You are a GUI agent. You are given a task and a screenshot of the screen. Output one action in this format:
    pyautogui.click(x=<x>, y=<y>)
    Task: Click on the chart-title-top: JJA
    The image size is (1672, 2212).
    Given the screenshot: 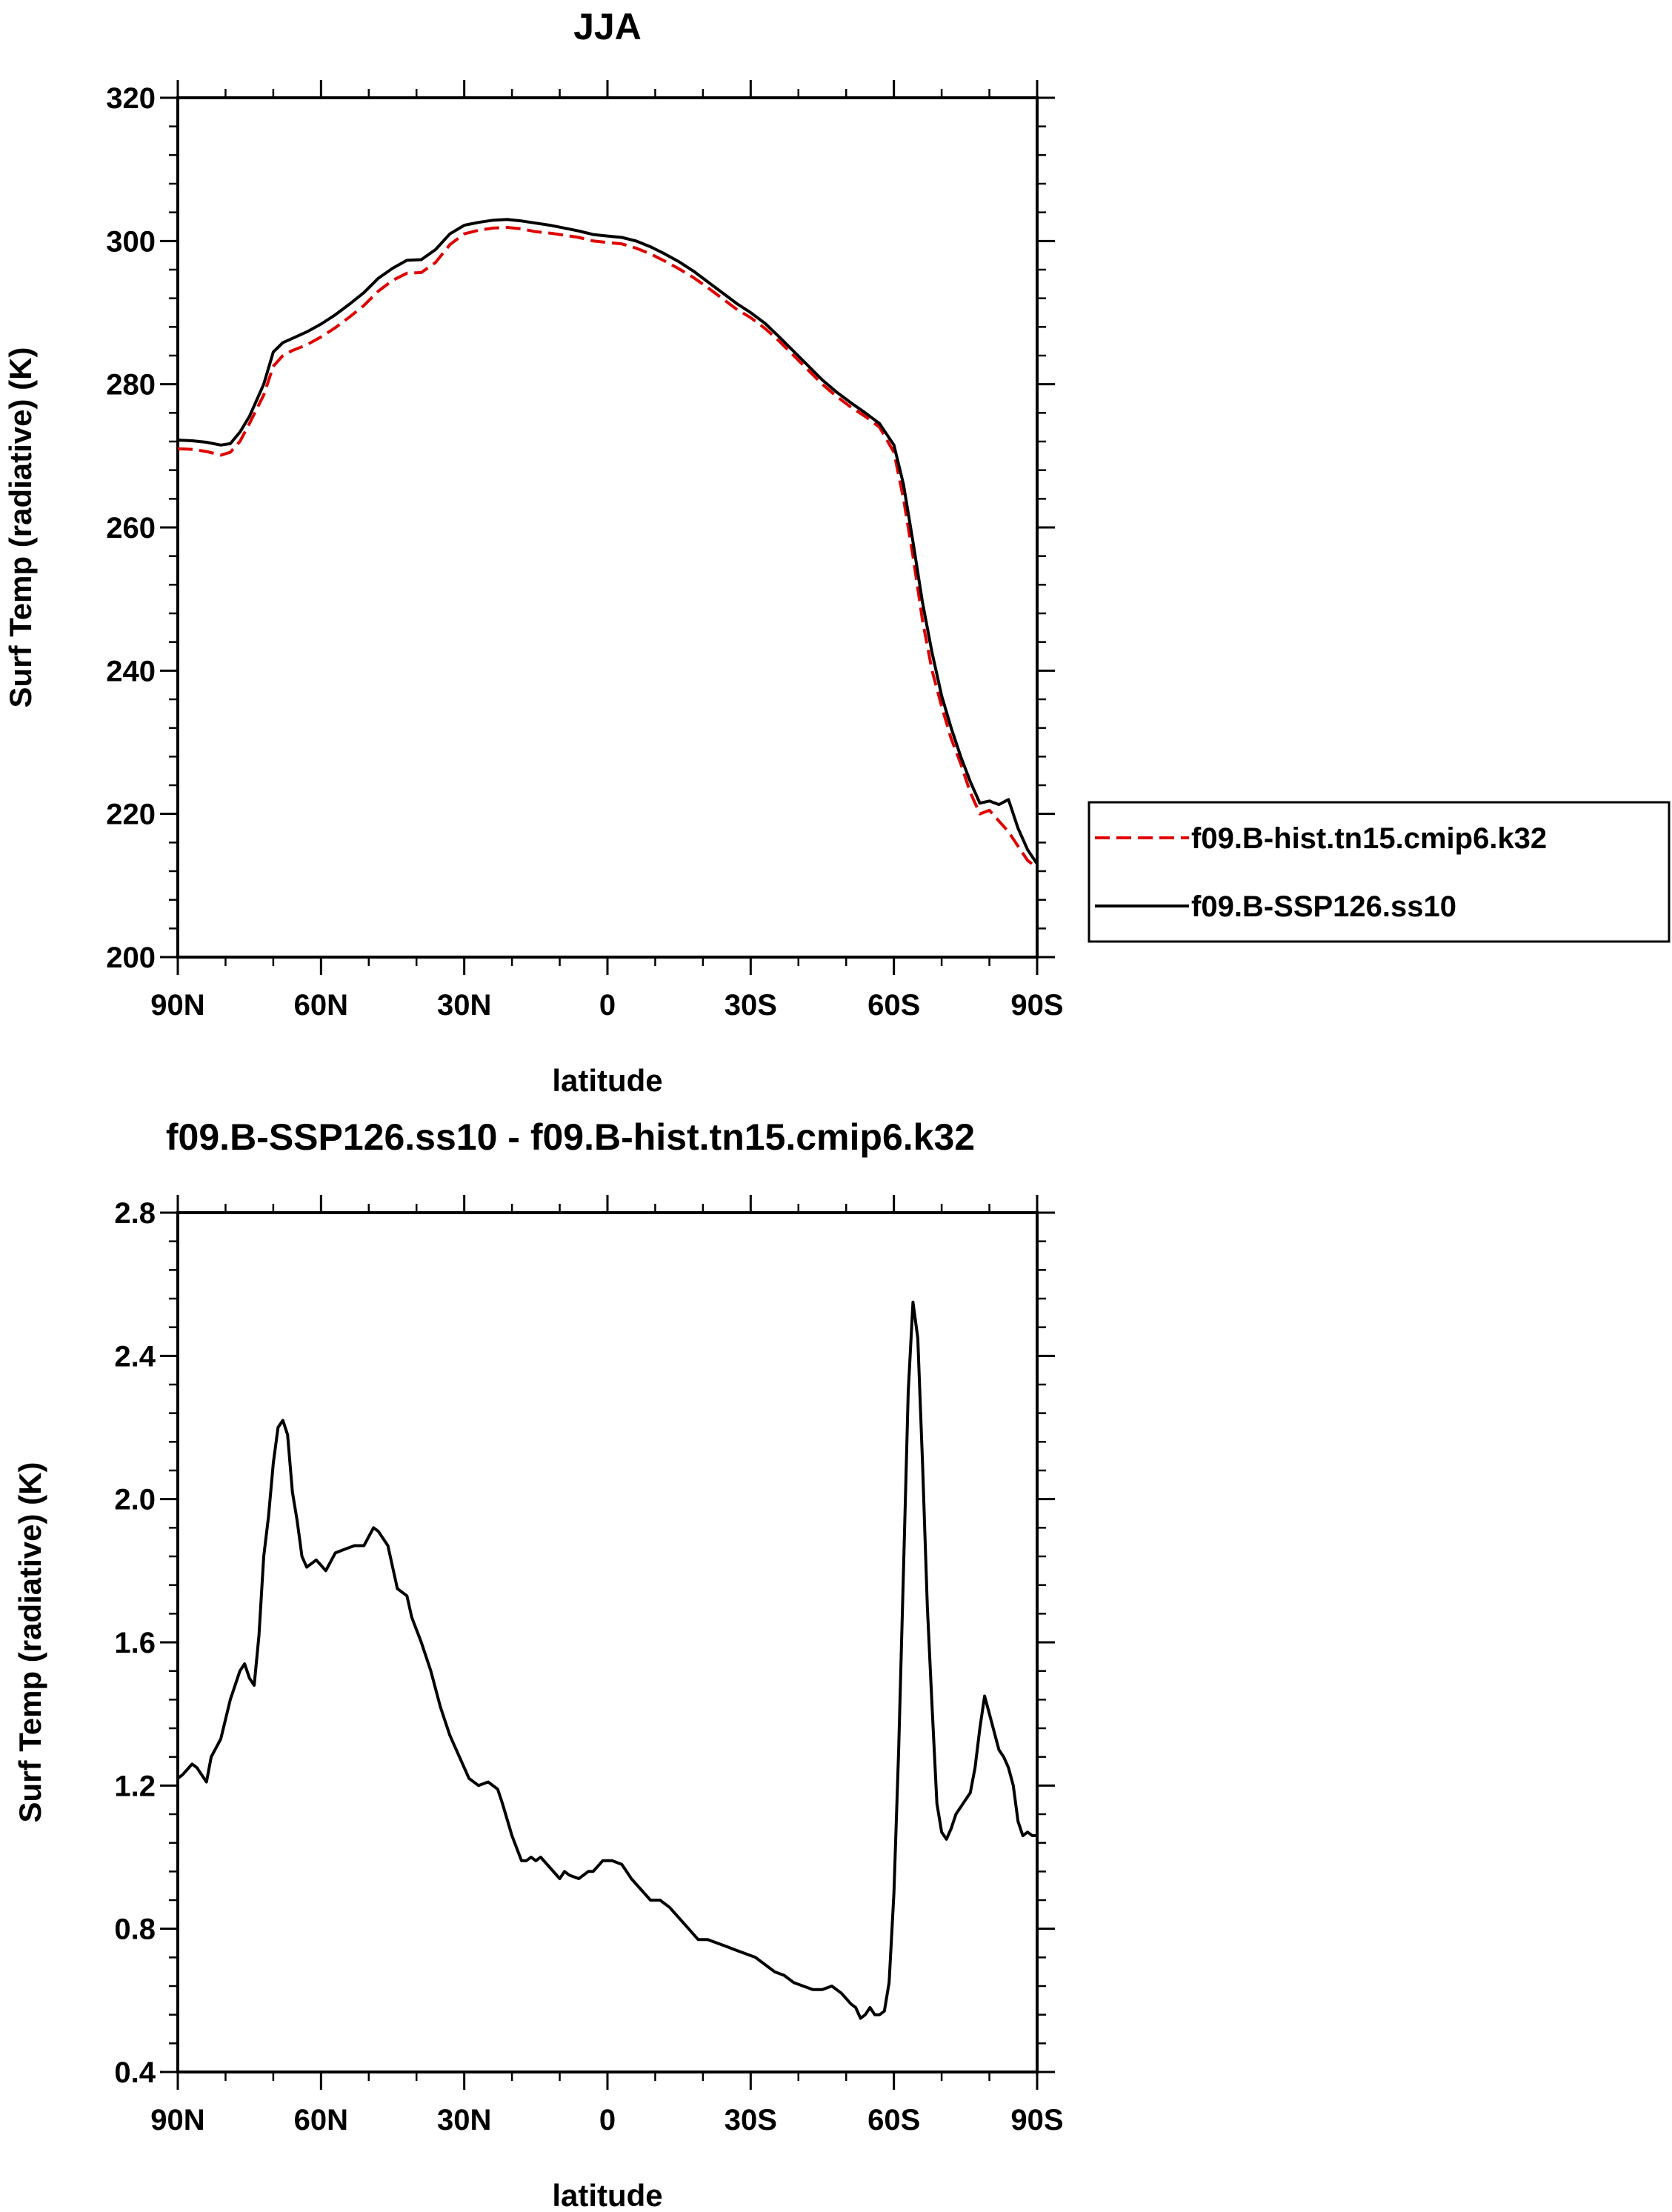 What is the action you would take?
    pyautogui.click(x=607, y=26)
    